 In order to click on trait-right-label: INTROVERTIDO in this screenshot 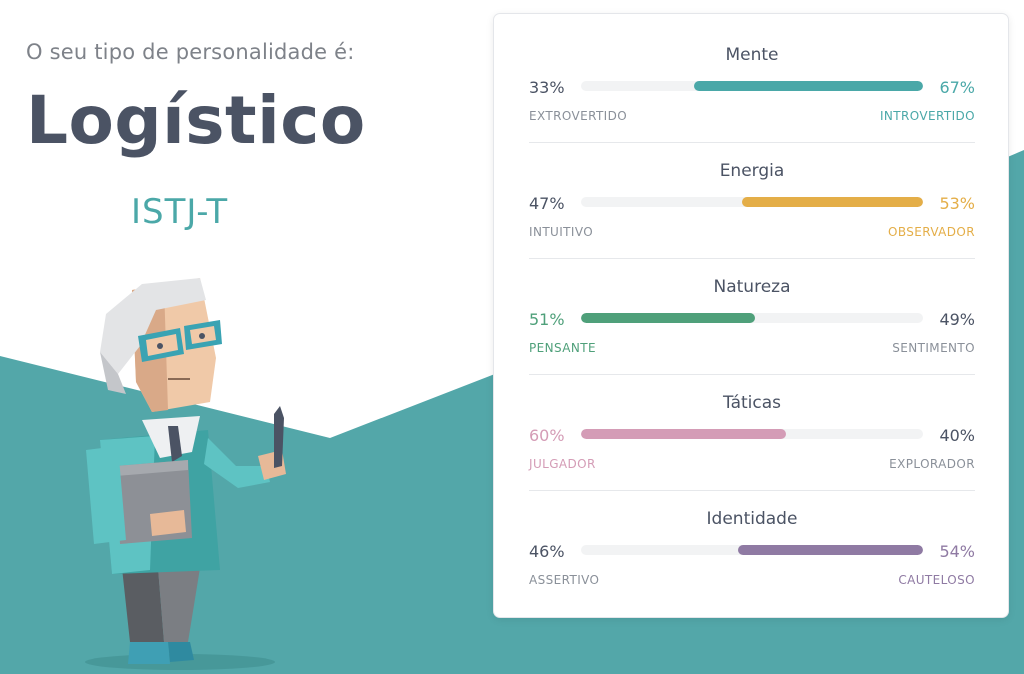, I will do `click(927, 116)`.